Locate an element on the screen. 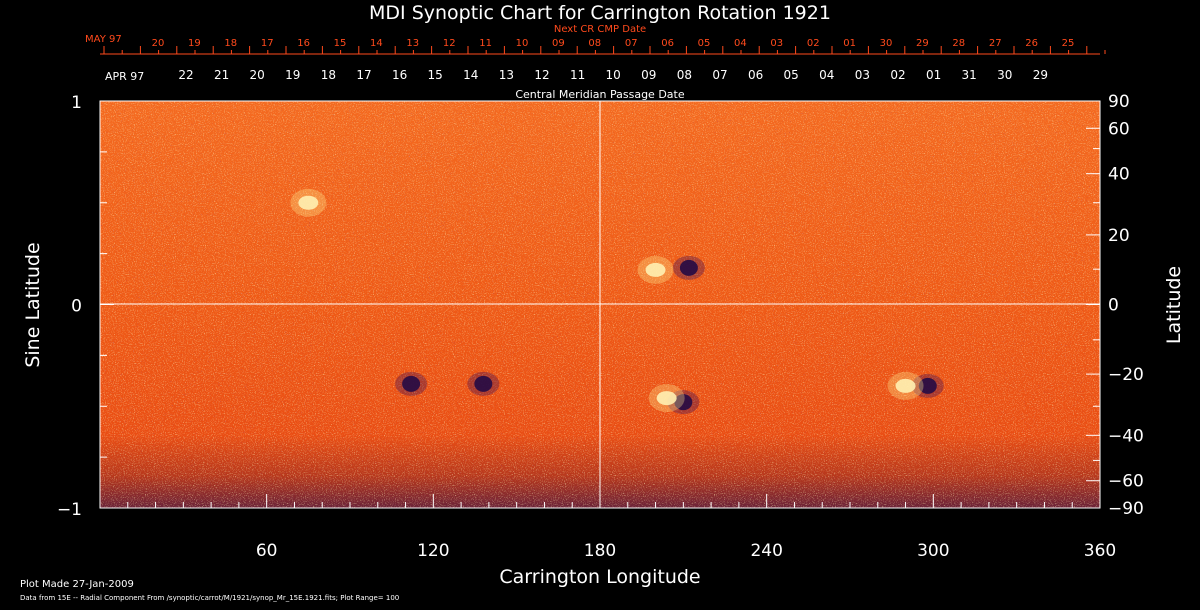 This screenshot has width=1200, height=610. y-axis-label-right: Latitude is located at coordinates (1174, 305).